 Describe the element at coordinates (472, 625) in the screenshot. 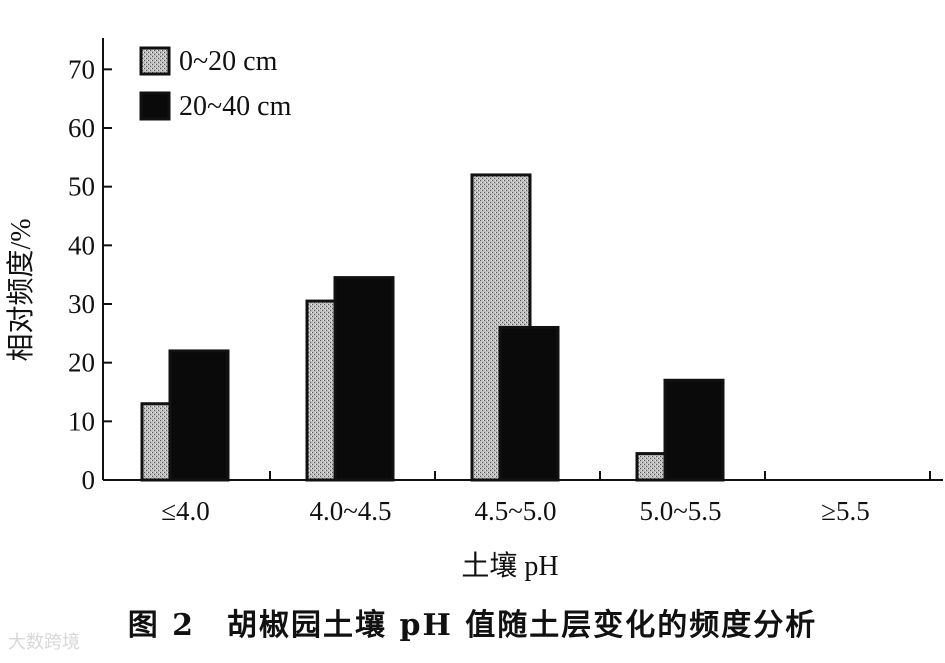

I see `figure-caption: 图 2 胡椒园土壤 pH 值随土层变化的频度分析` at that location.